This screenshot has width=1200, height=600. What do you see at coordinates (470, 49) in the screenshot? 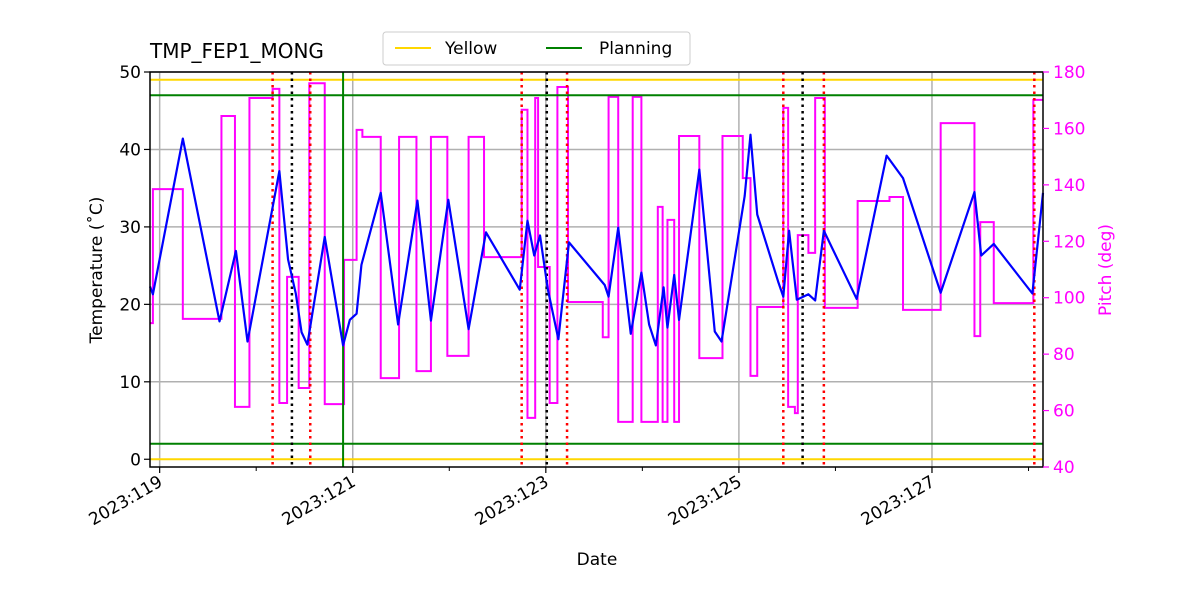
I see `legend-label-yellow: Yellow` at bounding box center [470, 49].